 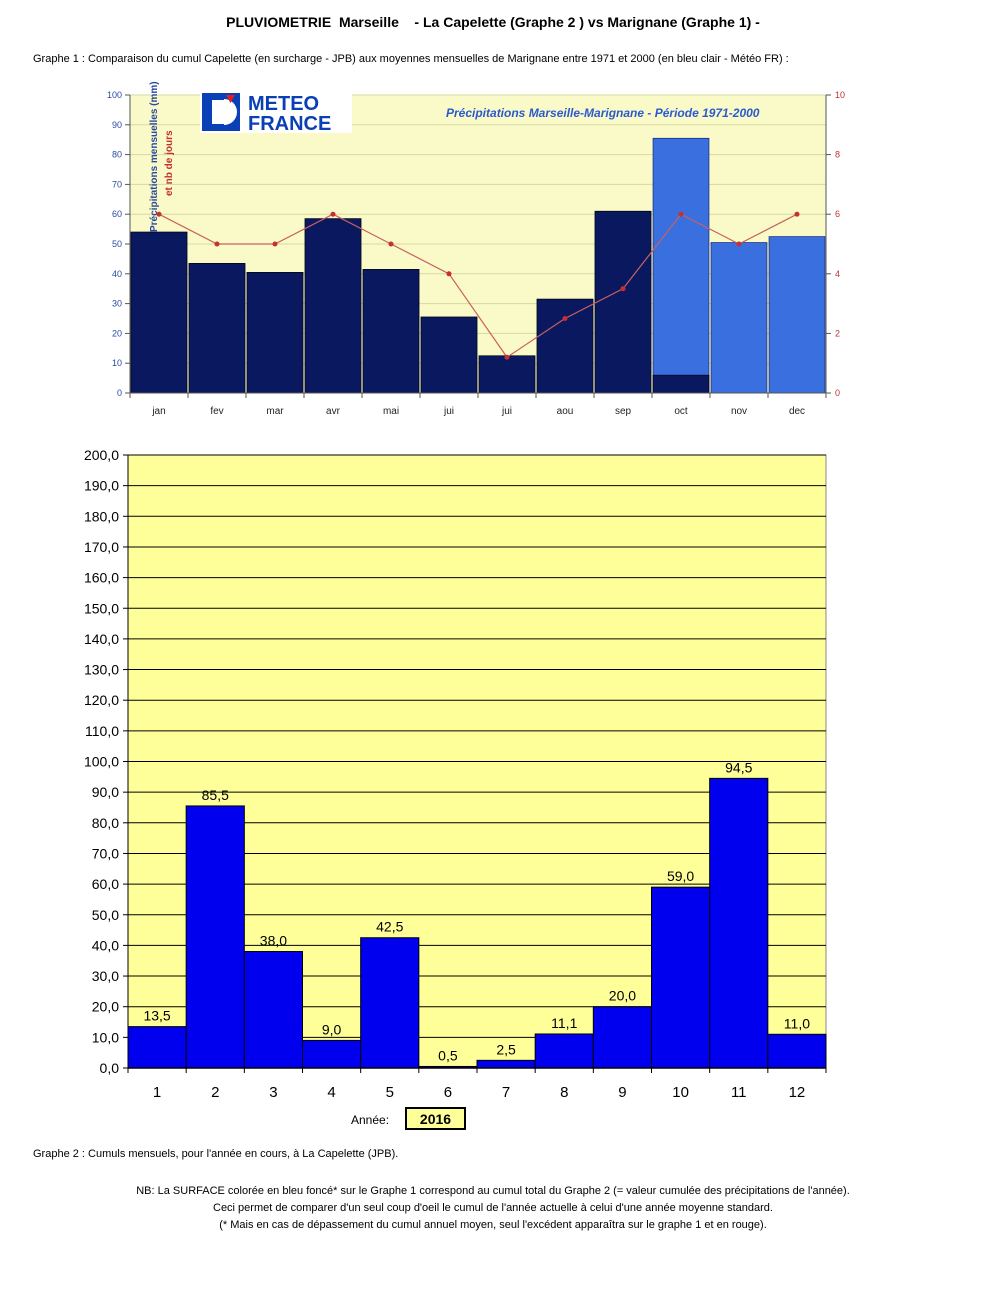 What do you see at coordinates (101, 670) in the screenshot?
I see `y-tick-label: 130,0` at bounding box center [101, 670].